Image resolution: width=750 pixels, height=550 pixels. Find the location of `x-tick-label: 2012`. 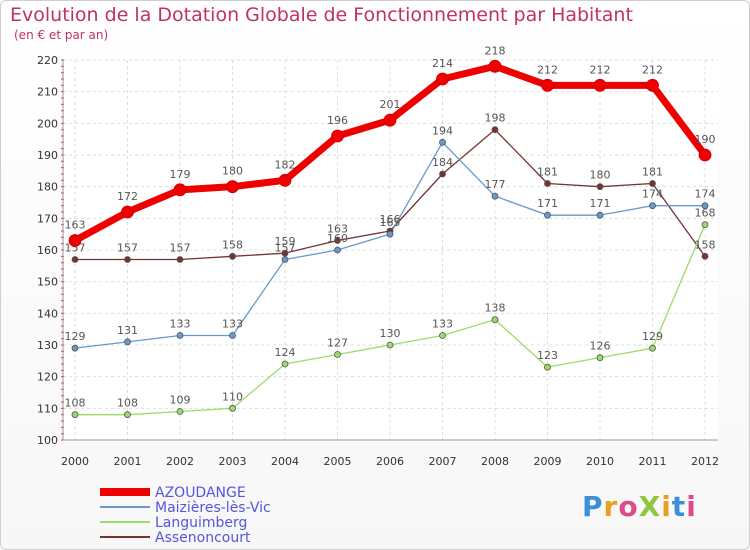

x-tick-label: 2012 is located at coordinates (705, 461).